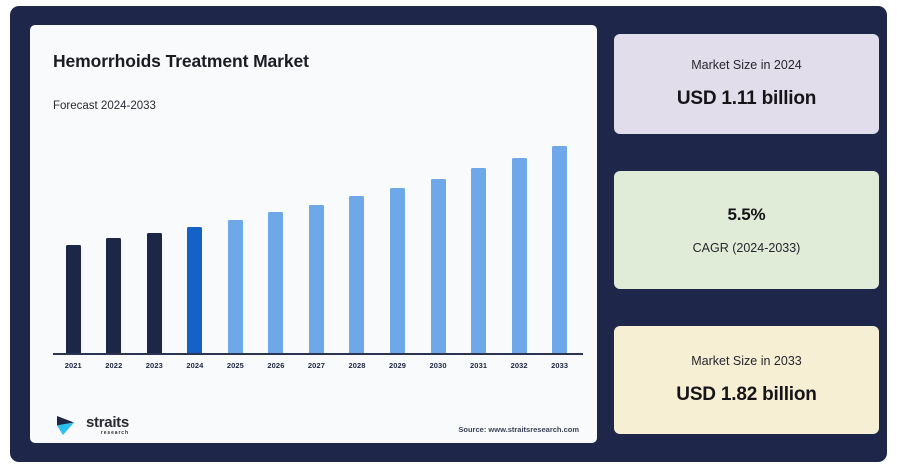 The height and width of the screenshot is (474, 897). What do you see at coordinates (746, 248) in the screenshot?
I see `stat-card-label: CAGR (2024-2033)` at bounding box center [746, 248].